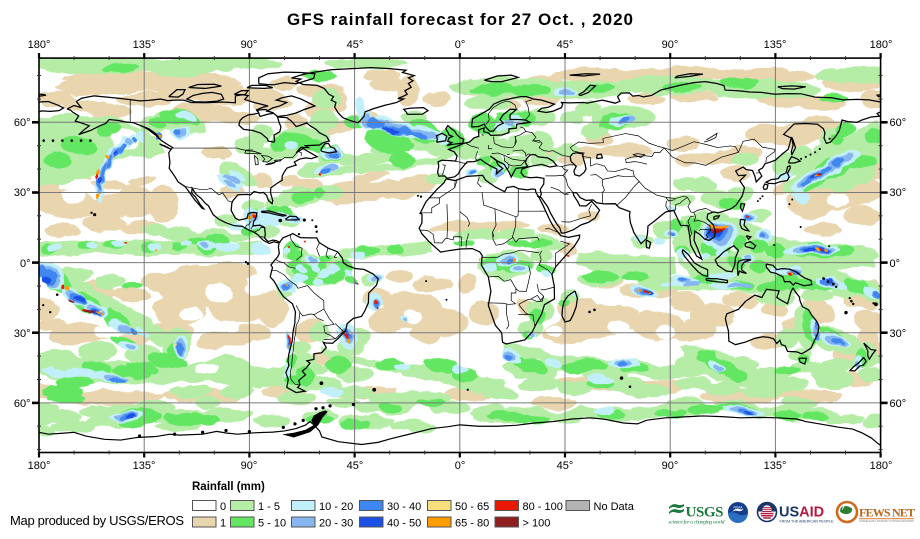 The height and width of the screenshot is (539, 920). What do you see at coordinates (269, 507) in the screenshot?
I see `svg-text: 1 - 5` at bounding box center [269, 507].